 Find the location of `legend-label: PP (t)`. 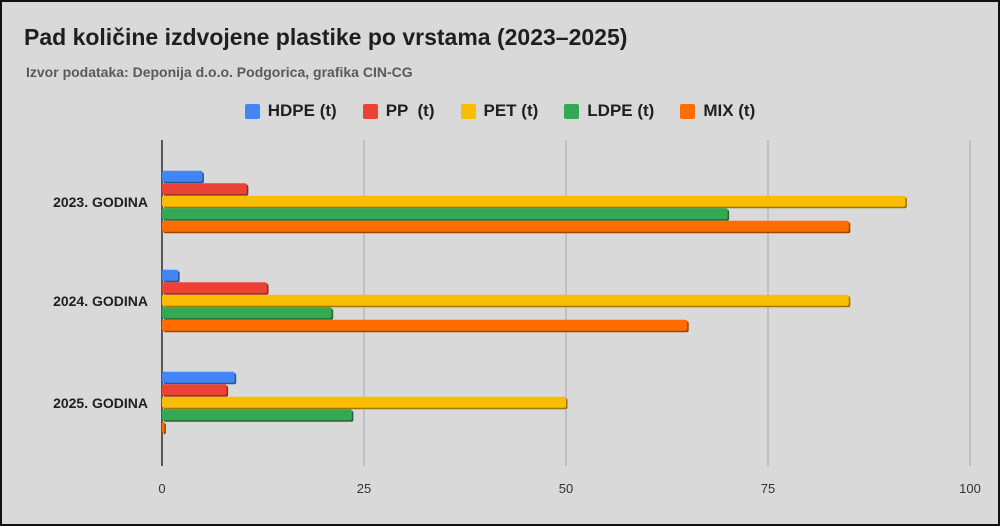

legend-label: PP (t) is located at coordinates (410, 110).